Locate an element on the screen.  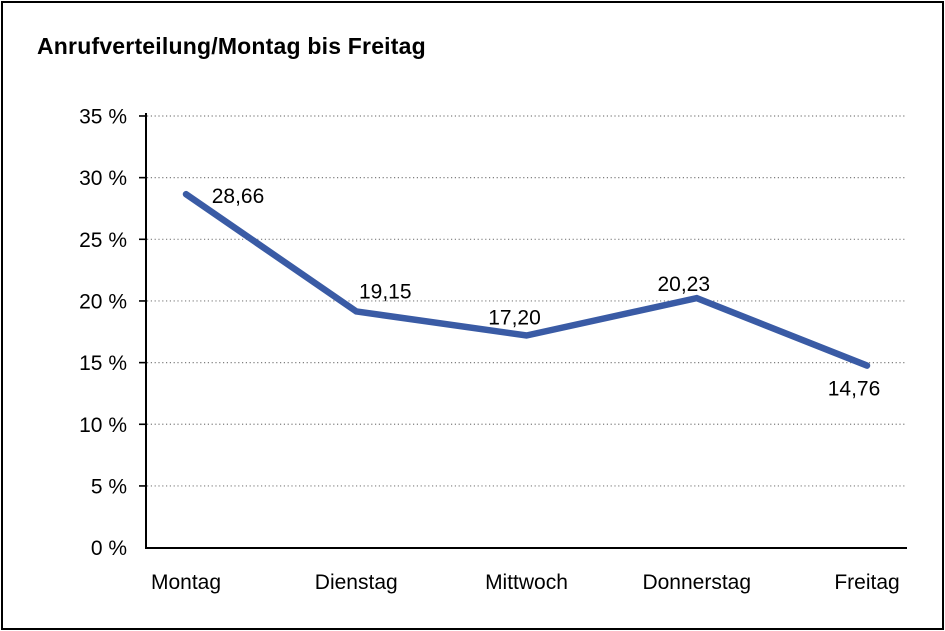
y-tick-label: 15 % is located at coordinates (103, 363).